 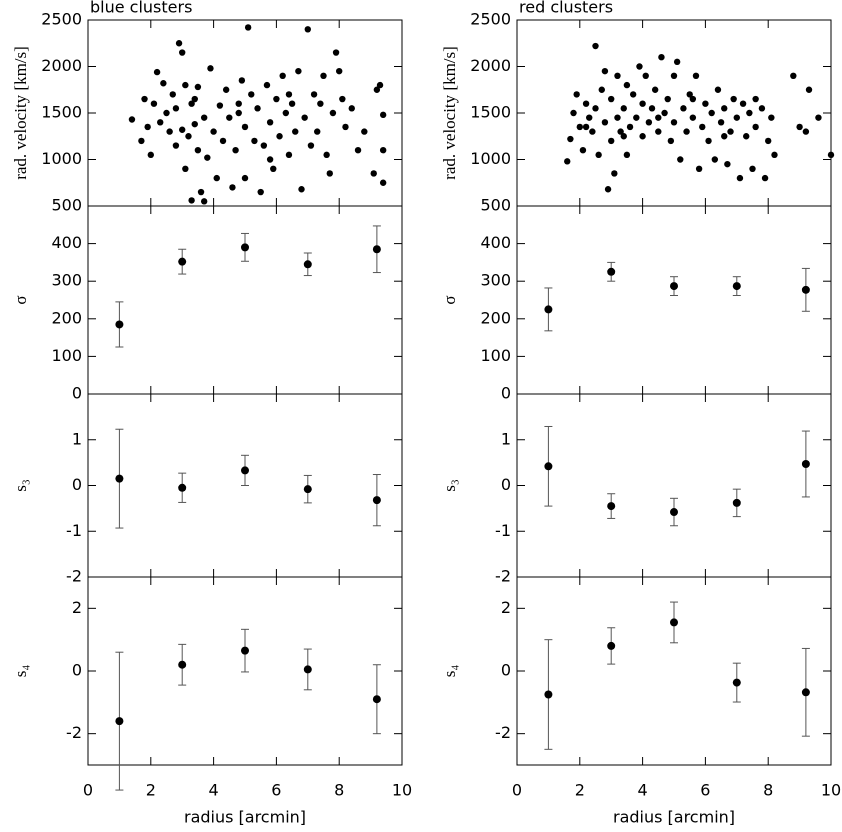 I want to click on y-axis-label: s₃, so click(x=20, y=485).